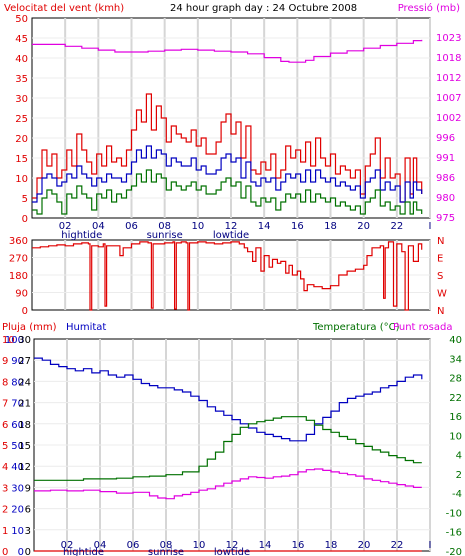  Describe the element at coordinates (5, 446) in the screenshot. I see `rain-tick-label: 5` at that location.